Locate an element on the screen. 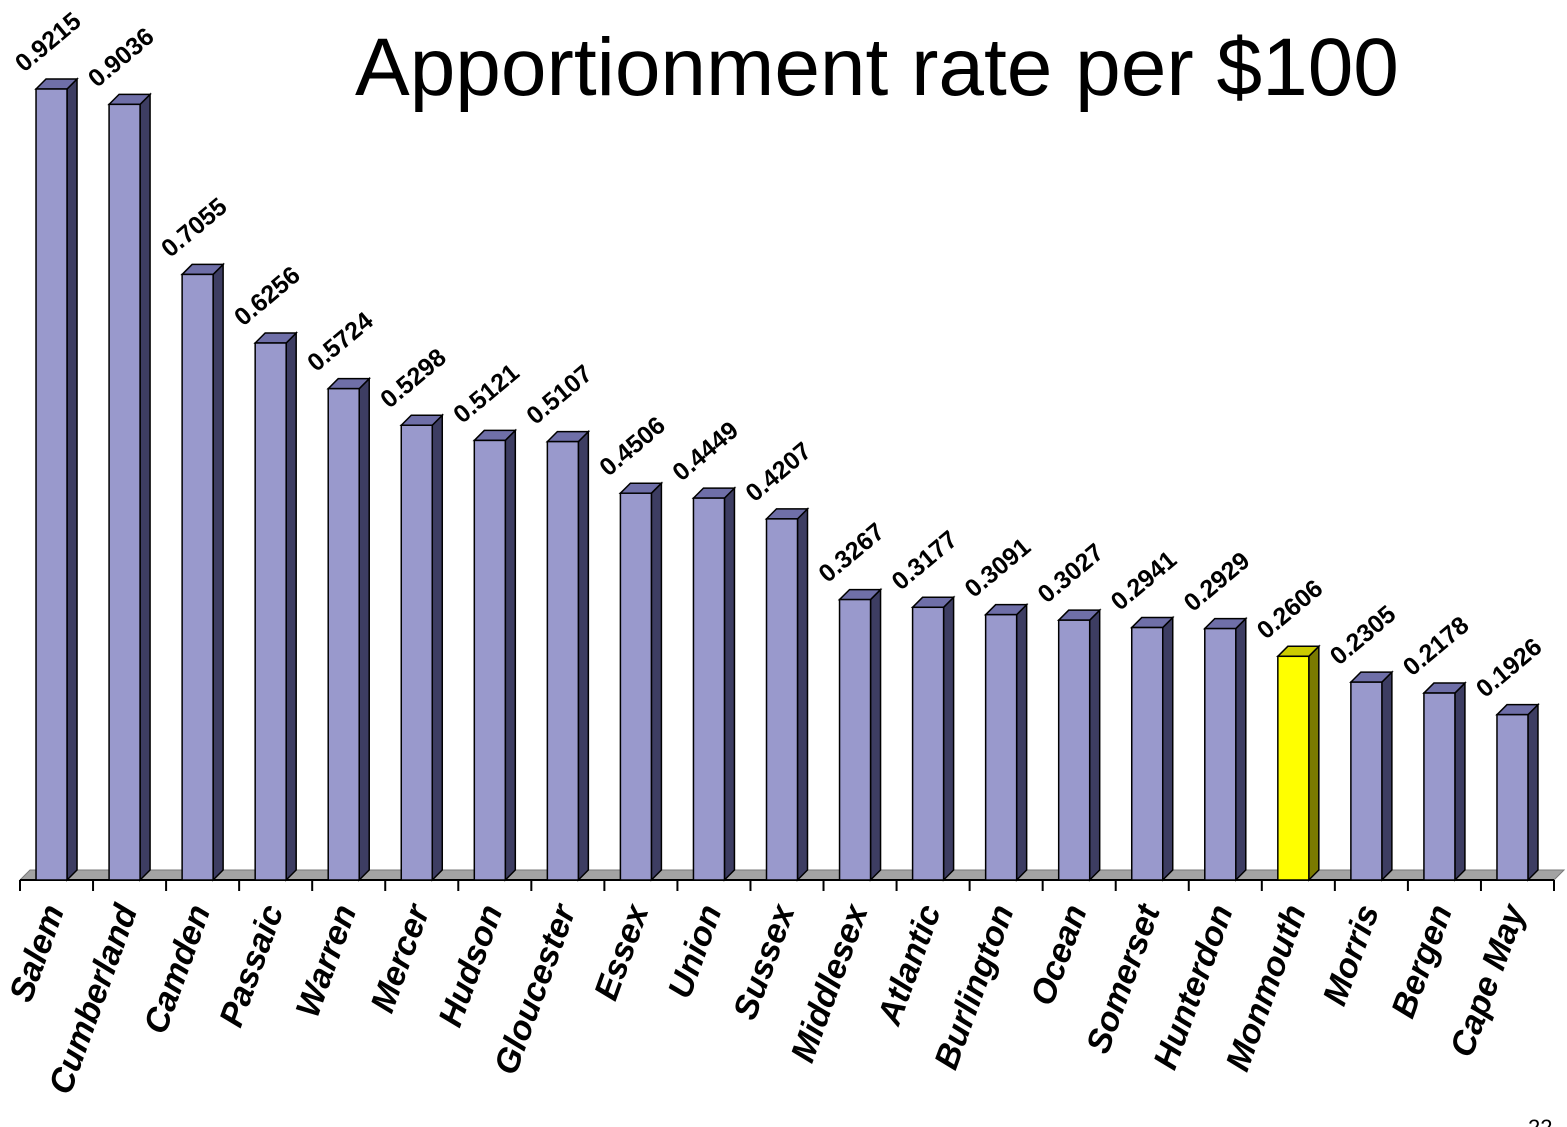  category-label: Cape May is located at coordinates (1488, 980).